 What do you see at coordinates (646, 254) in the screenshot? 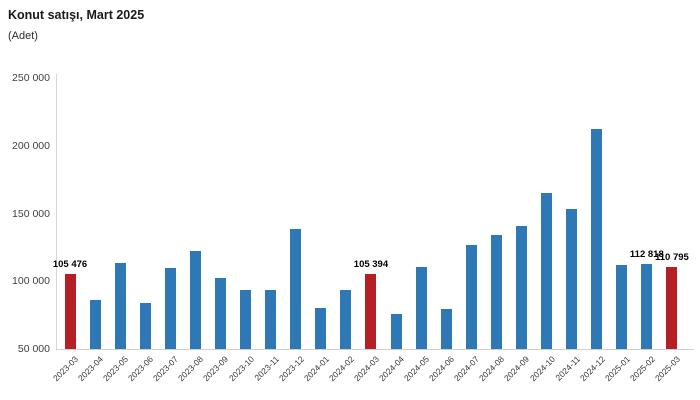
I see `bar-value-label: 112 818` at bounding box center [646, 254].